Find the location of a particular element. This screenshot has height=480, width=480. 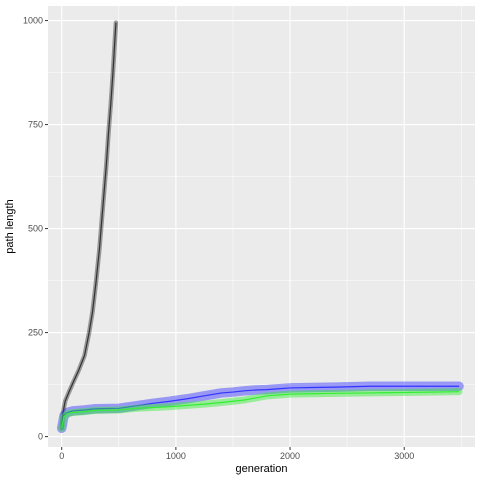

y-tick-label: 1000 is located at coordinates (33, 21).